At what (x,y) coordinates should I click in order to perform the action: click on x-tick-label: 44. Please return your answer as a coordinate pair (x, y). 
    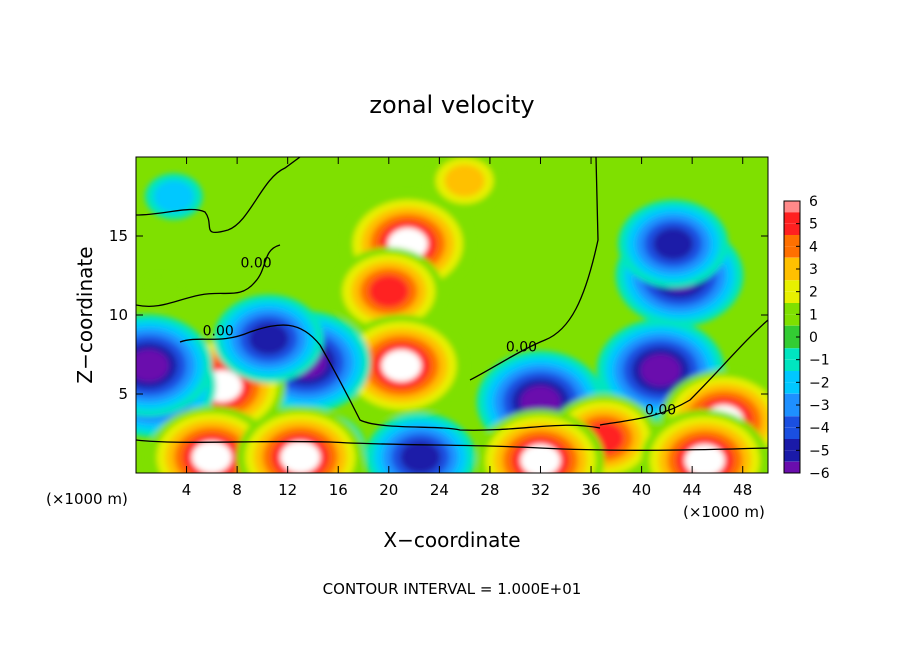
    Looking at the image, I should click on (692, 490).